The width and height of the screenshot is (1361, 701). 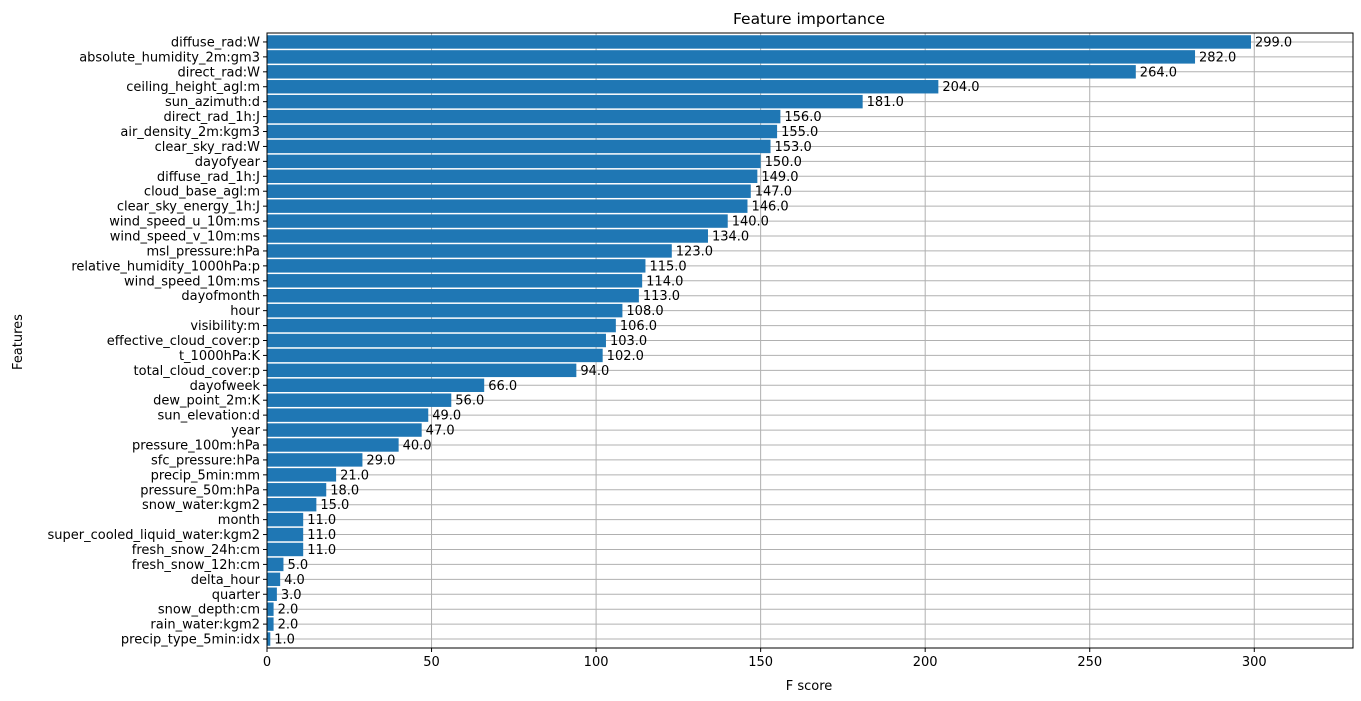 What do you see at coordinates (18, 342) in the screenshot?
I see `y-axis-label: Features` at bounding box center [18, 342].